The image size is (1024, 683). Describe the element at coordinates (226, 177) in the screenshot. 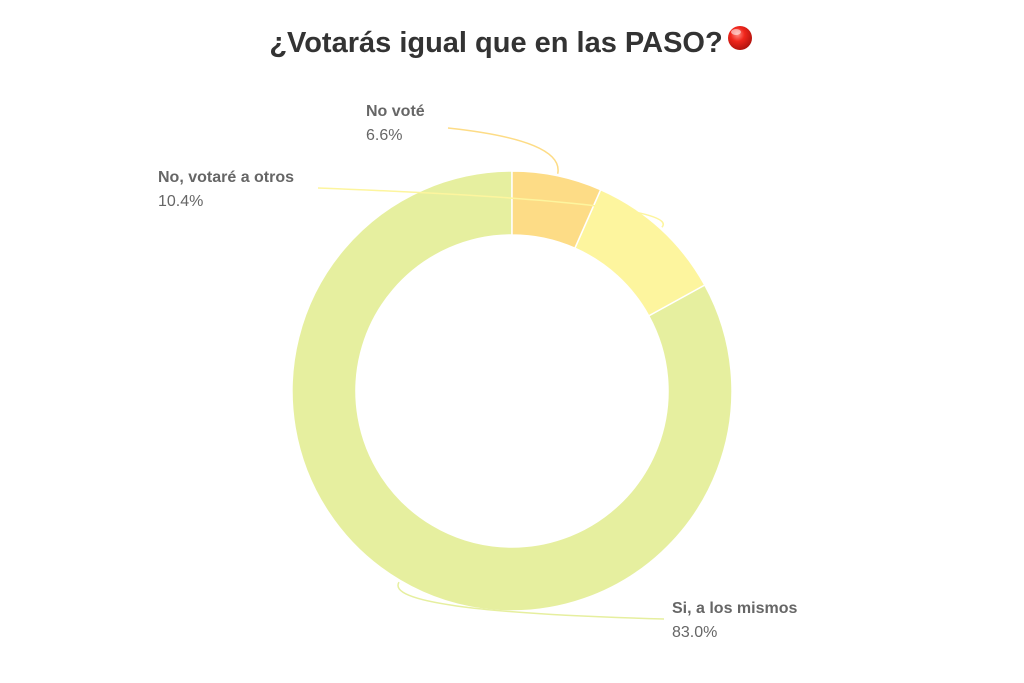

I see `slice-label-name: No, votaré a otros` at that location.